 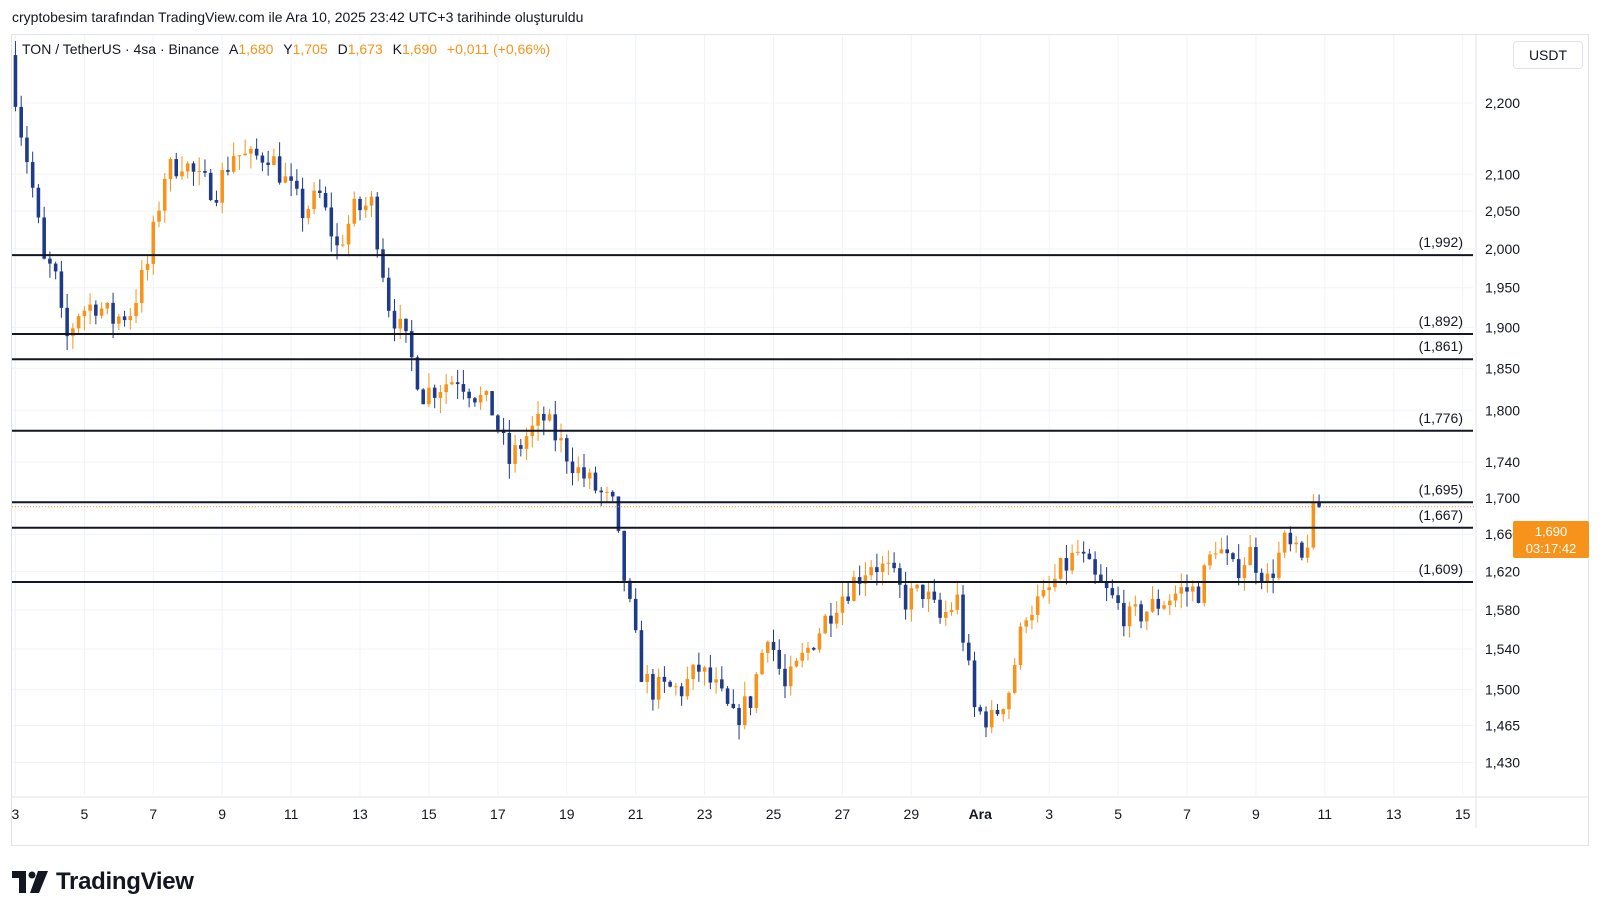 I want to click on currency-selector: USDT, so click(x=1548, y=55).